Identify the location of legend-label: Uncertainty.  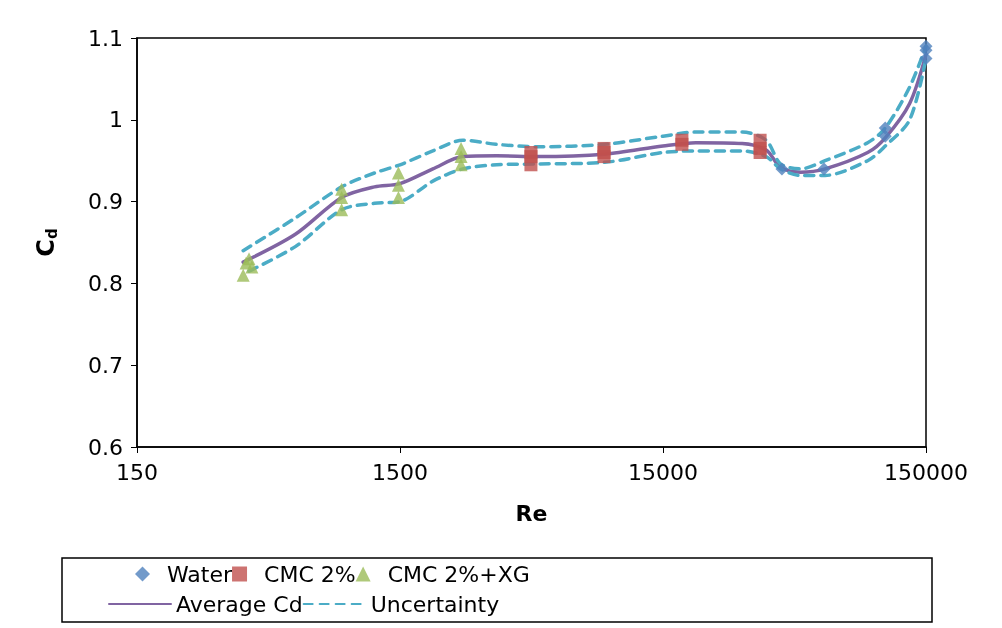
(435, 604).